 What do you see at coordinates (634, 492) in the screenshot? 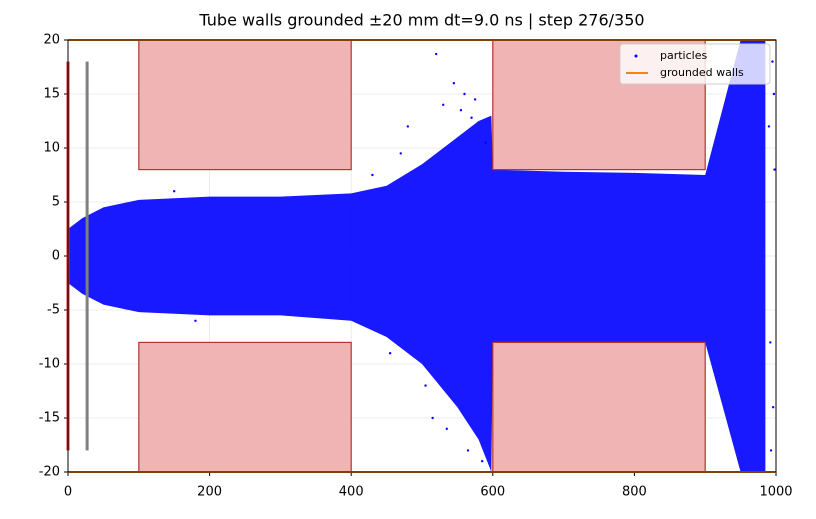
I see `x-tick-label: 800` at bounding box center [634, 492].